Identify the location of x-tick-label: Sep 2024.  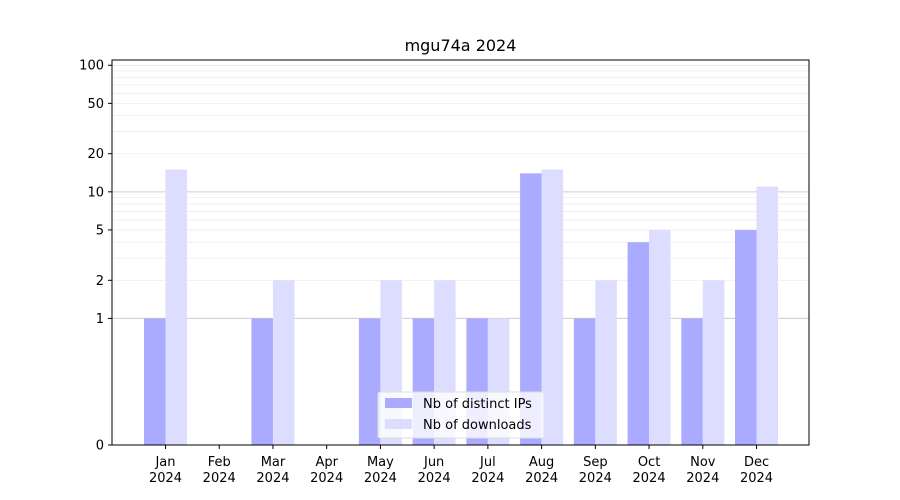
(595, 470).